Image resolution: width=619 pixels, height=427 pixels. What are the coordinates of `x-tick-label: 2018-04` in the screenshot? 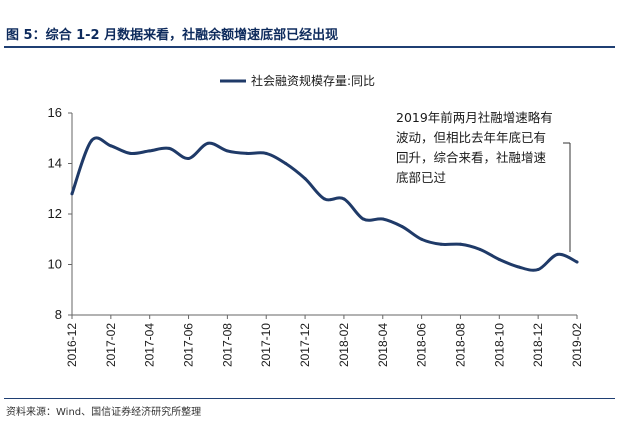 It's located at (383, 345).